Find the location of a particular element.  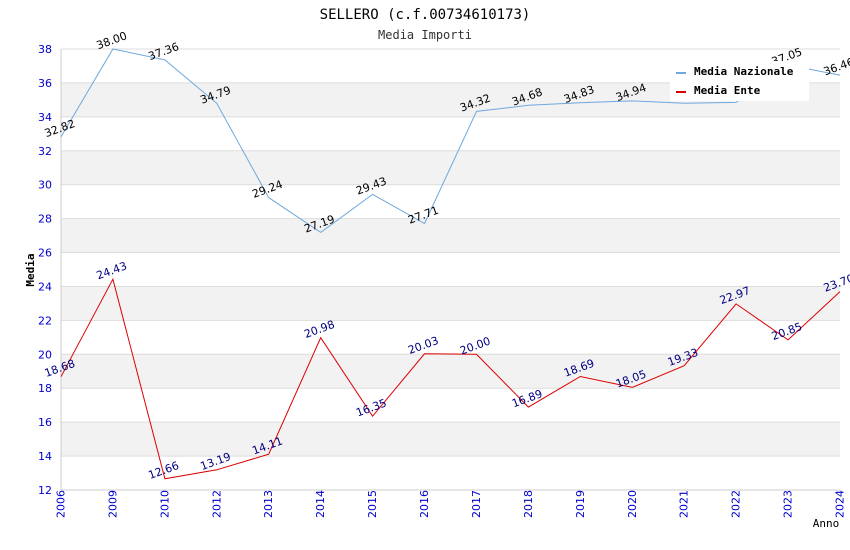

x-axis-label: Anno is located at coordinates (826, 523).